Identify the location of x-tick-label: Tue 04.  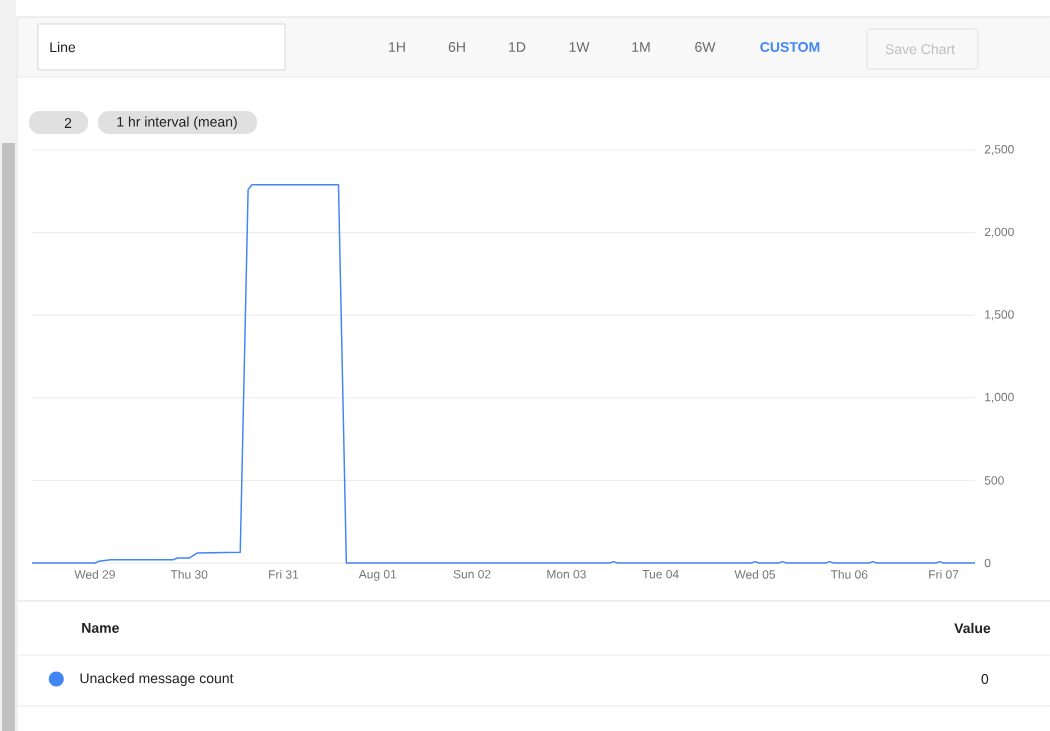
(660, 574).